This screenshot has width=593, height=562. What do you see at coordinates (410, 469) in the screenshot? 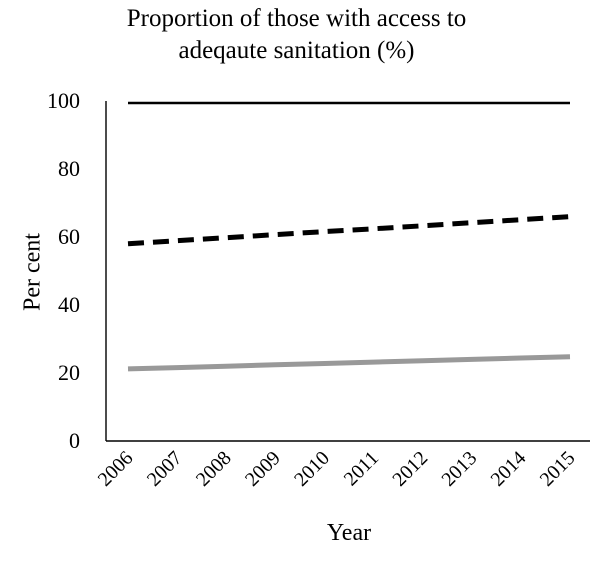
I see `x-tick-label: 2012` at bounding box center [410, 469].